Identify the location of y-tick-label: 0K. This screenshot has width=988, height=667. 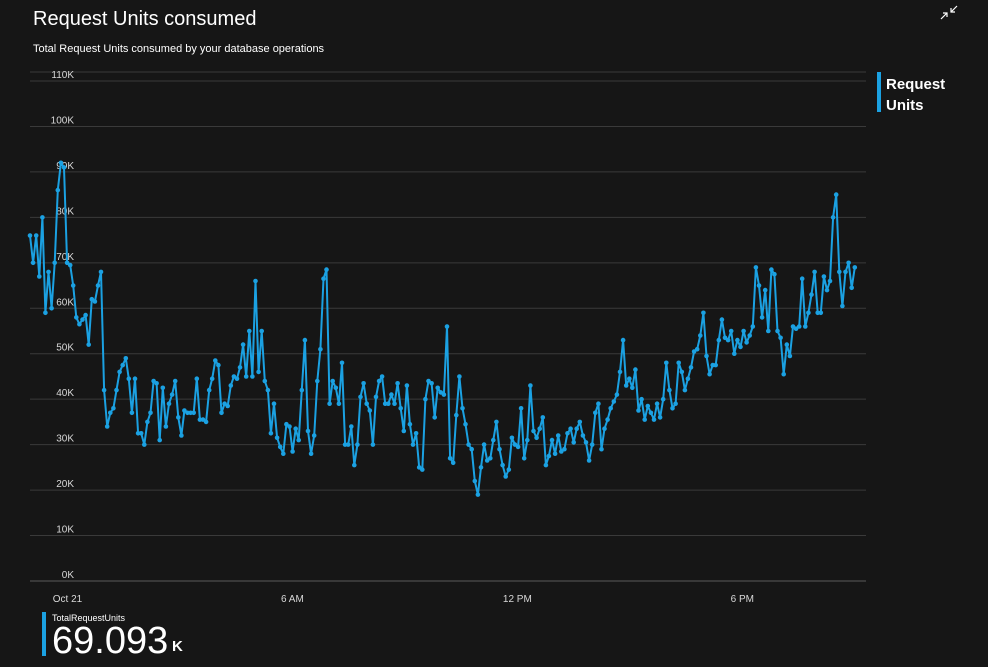
(68, 575).